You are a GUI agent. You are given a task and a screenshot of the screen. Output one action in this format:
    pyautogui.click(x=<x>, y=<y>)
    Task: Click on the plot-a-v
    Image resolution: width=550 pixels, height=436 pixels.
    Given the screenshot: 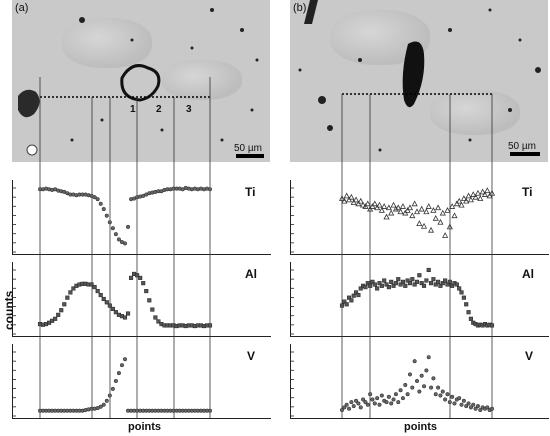 What is the action you would take?
    pyautogui.click(x=141, y=381)
    